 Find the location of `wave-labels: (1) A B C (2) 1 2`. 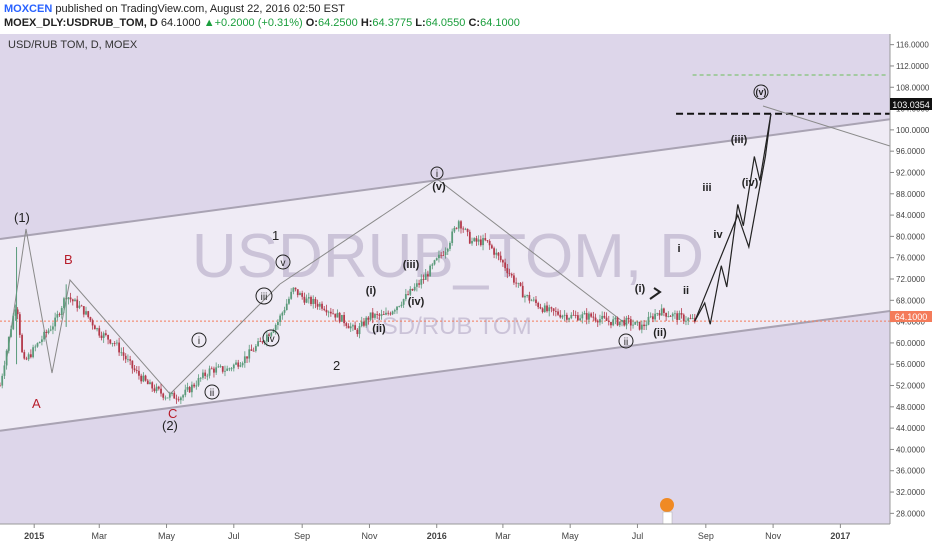

wave-labels: (1) A B C (2) 1 2 is located at coordinates (177, 321).